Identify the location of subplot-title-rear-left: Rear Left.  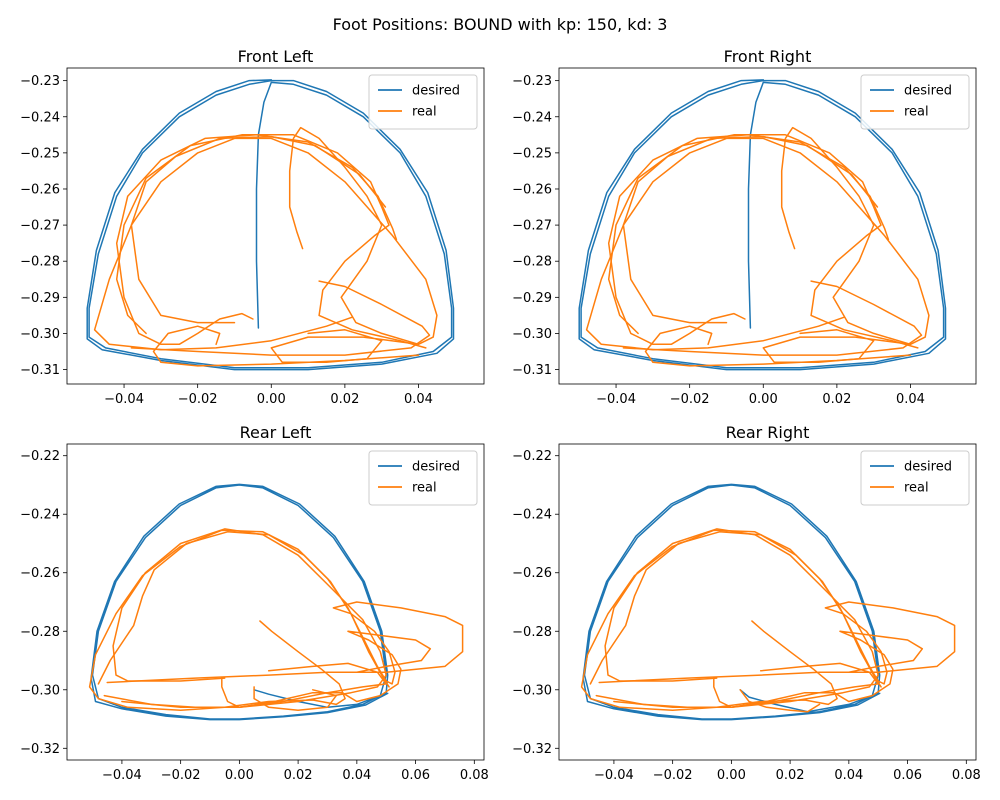
(276, 432).